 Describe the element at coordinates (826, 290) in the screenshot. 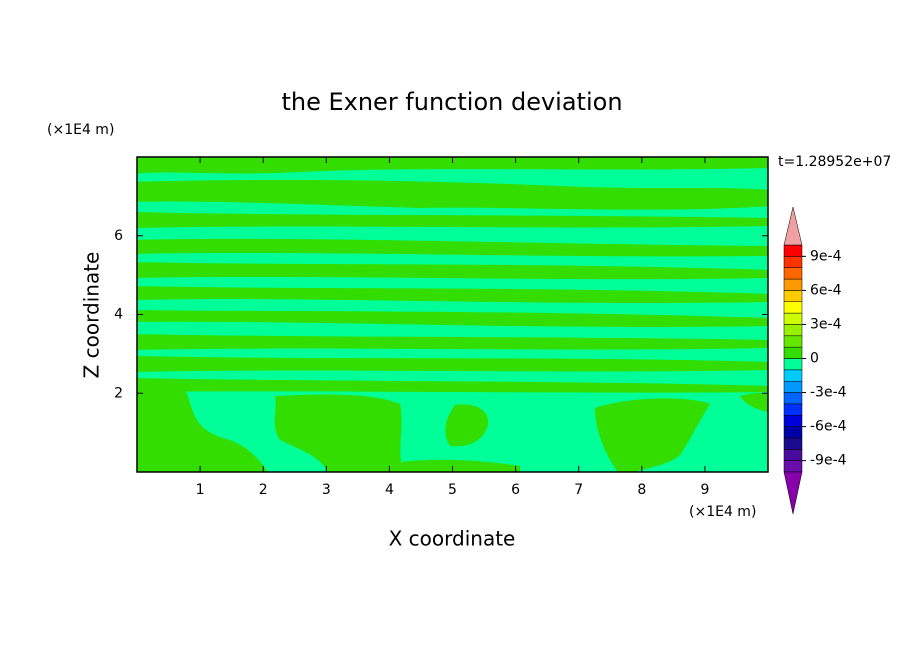

I see `colorbar-tick-label: 6e-4` at that location.